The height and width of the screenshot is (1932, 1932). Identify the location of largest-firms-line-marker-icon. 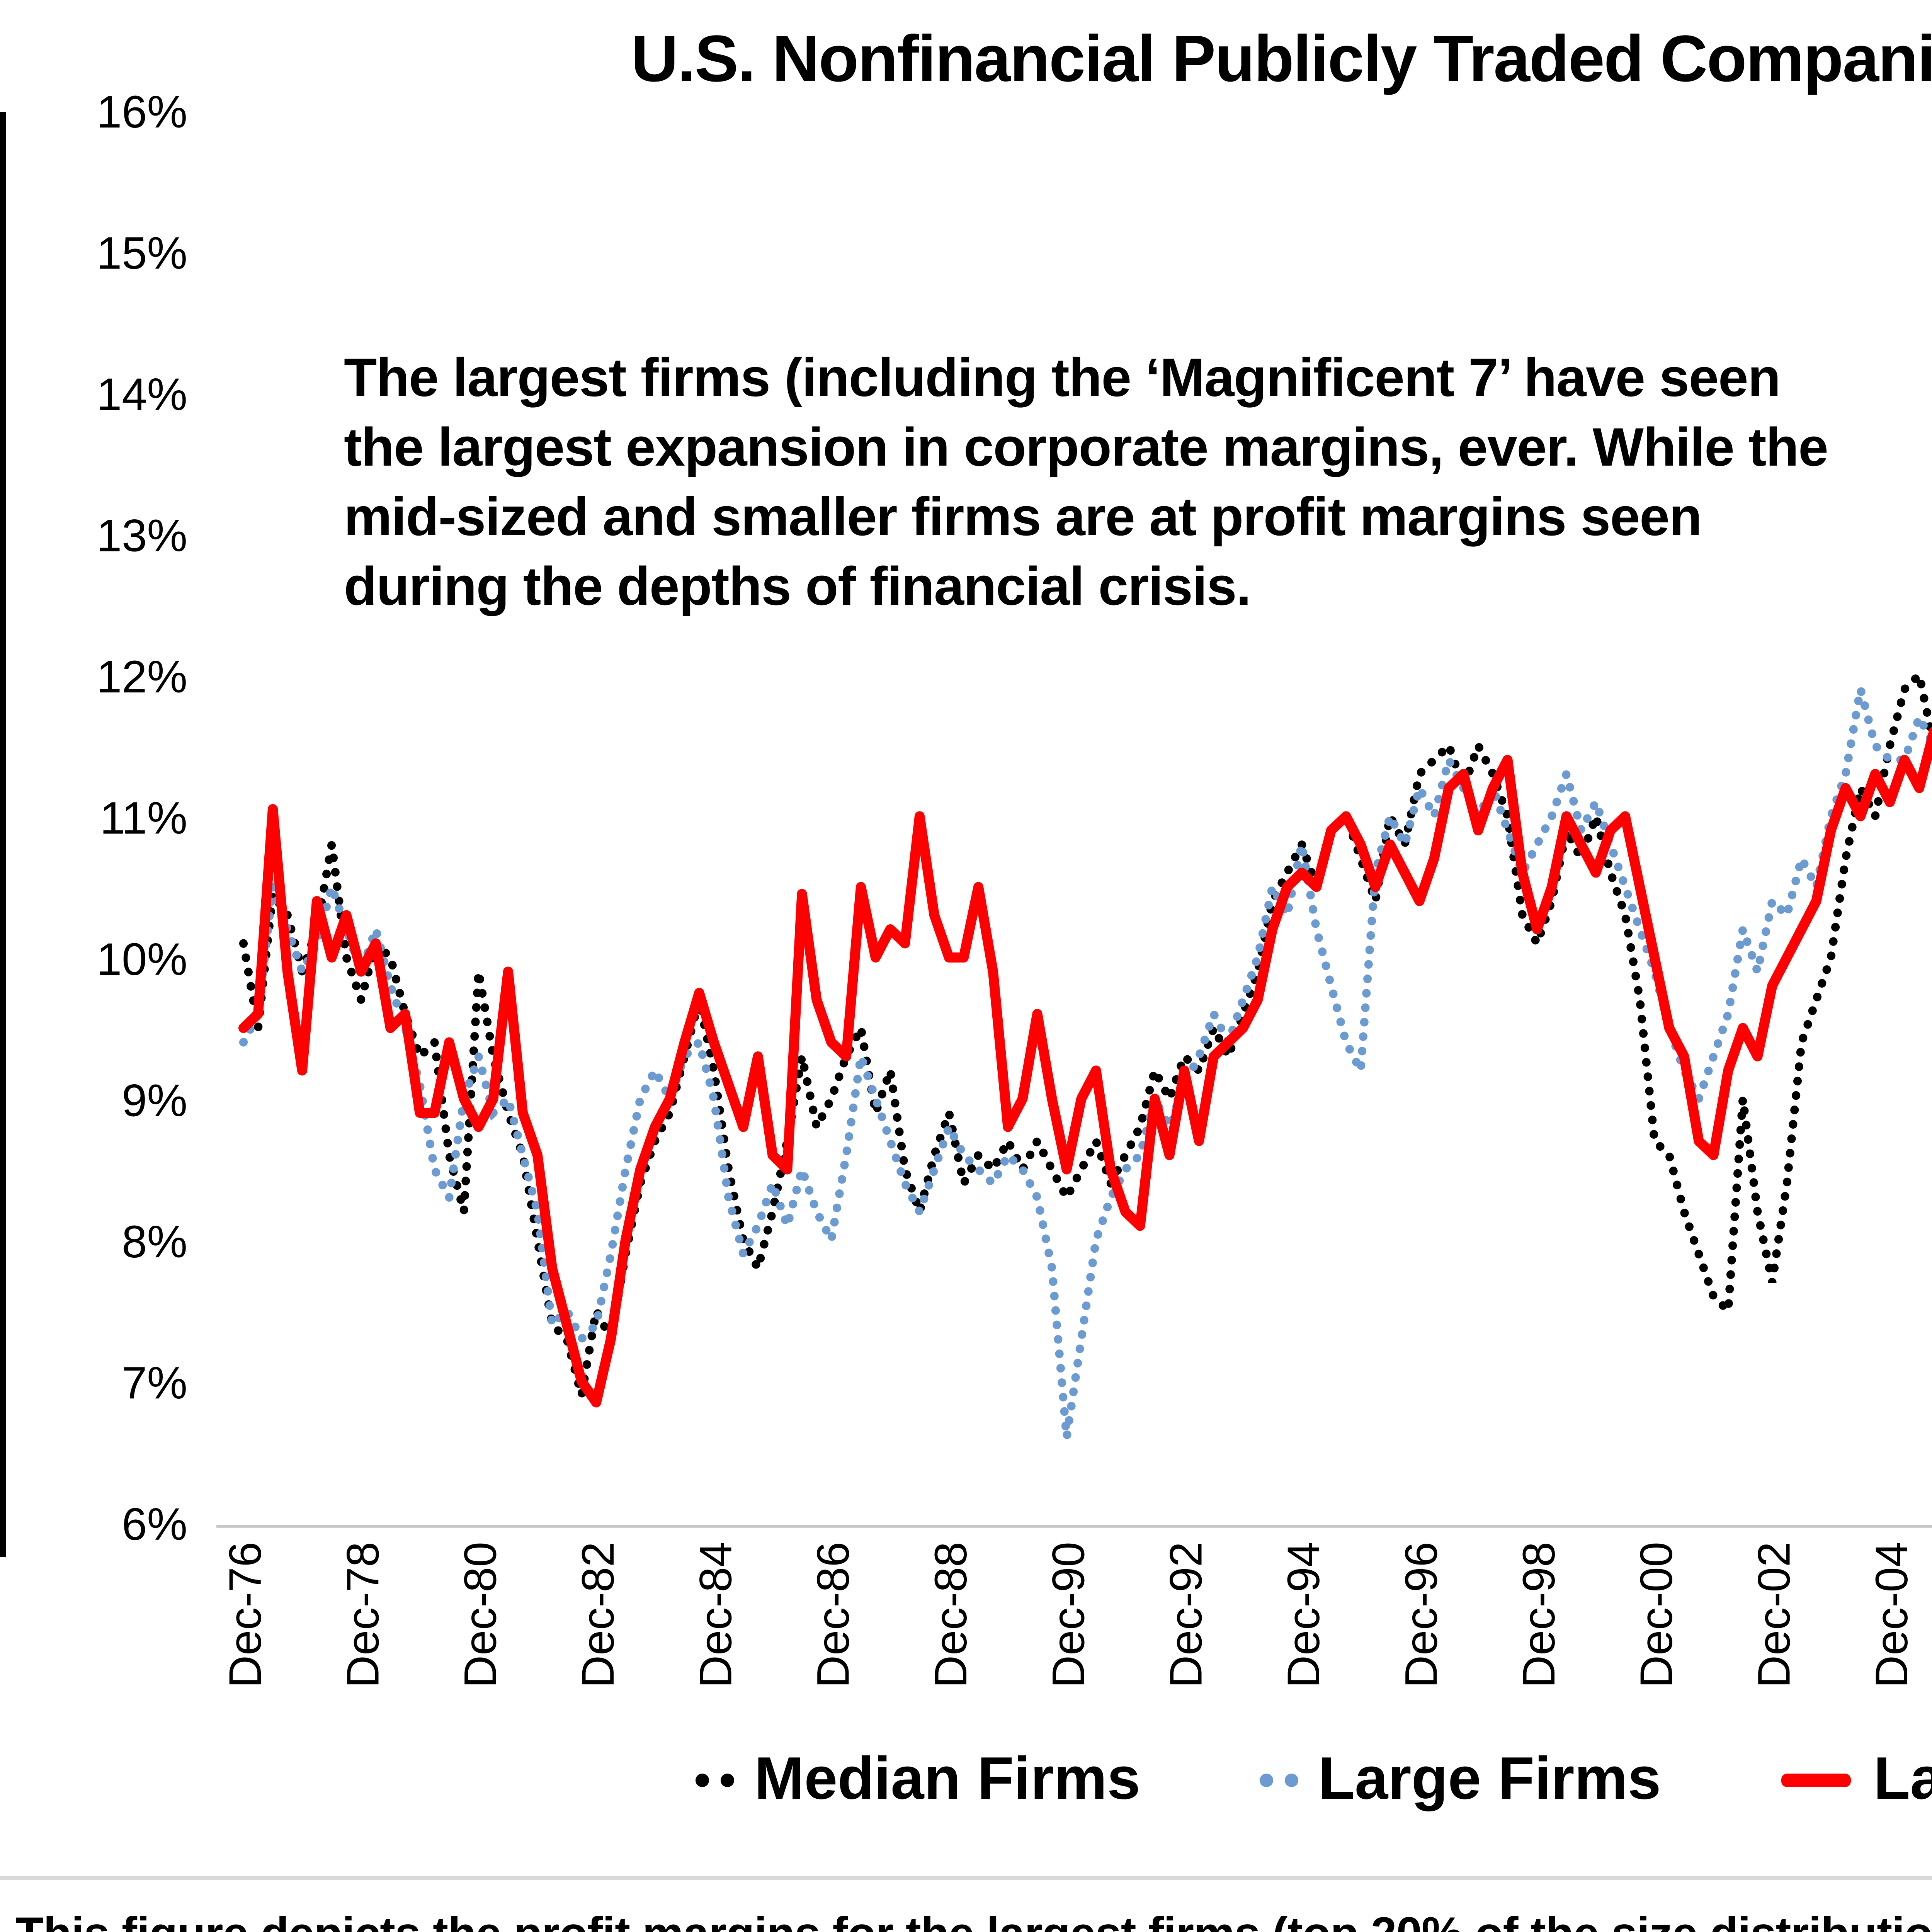
(1815, 1779).